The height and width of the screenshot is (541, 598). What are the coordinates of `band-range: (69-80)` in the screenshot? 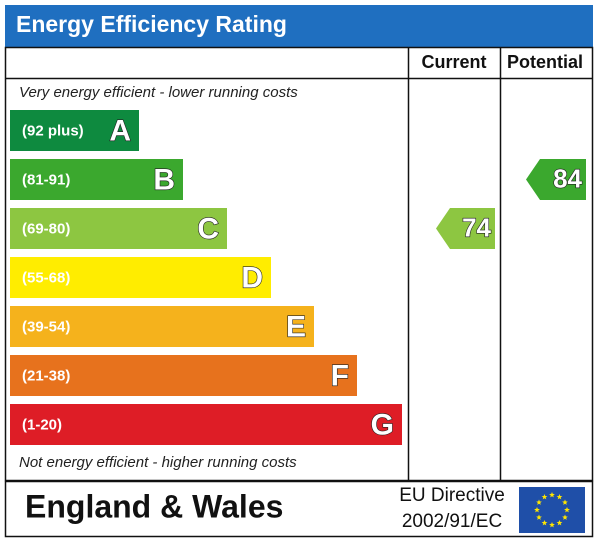 It's located at (46, 228).